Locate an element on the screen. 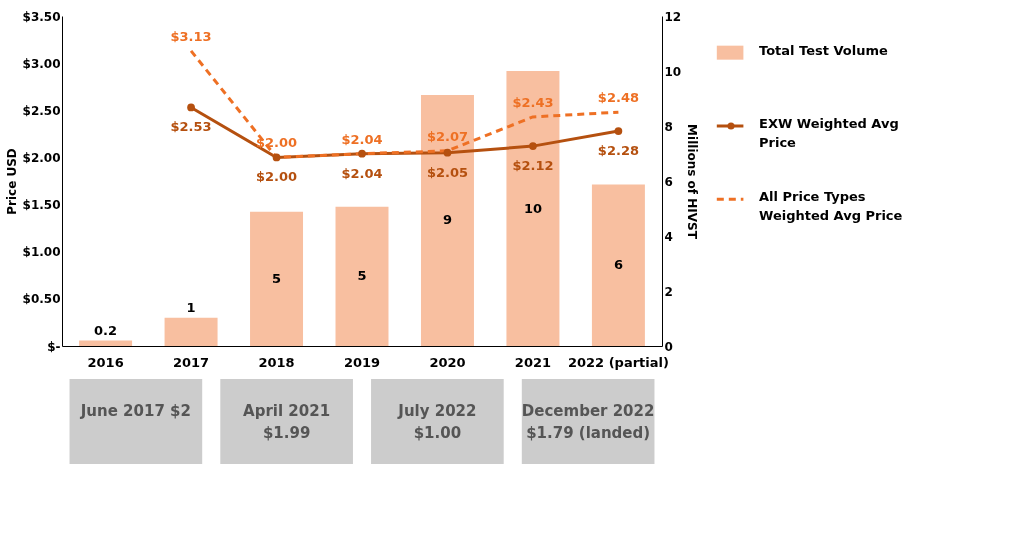 This screenshot has height=536, width=1023. x-tick-label: 2017 is located at coordinates (191, 362).